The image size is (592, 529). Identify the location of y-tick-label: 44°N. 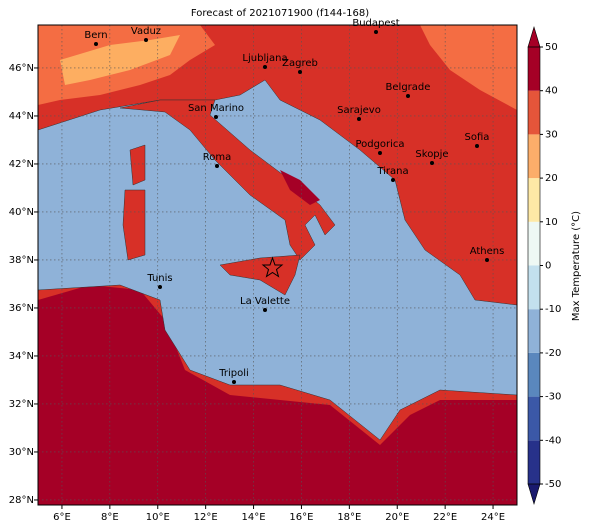
(21, 116).